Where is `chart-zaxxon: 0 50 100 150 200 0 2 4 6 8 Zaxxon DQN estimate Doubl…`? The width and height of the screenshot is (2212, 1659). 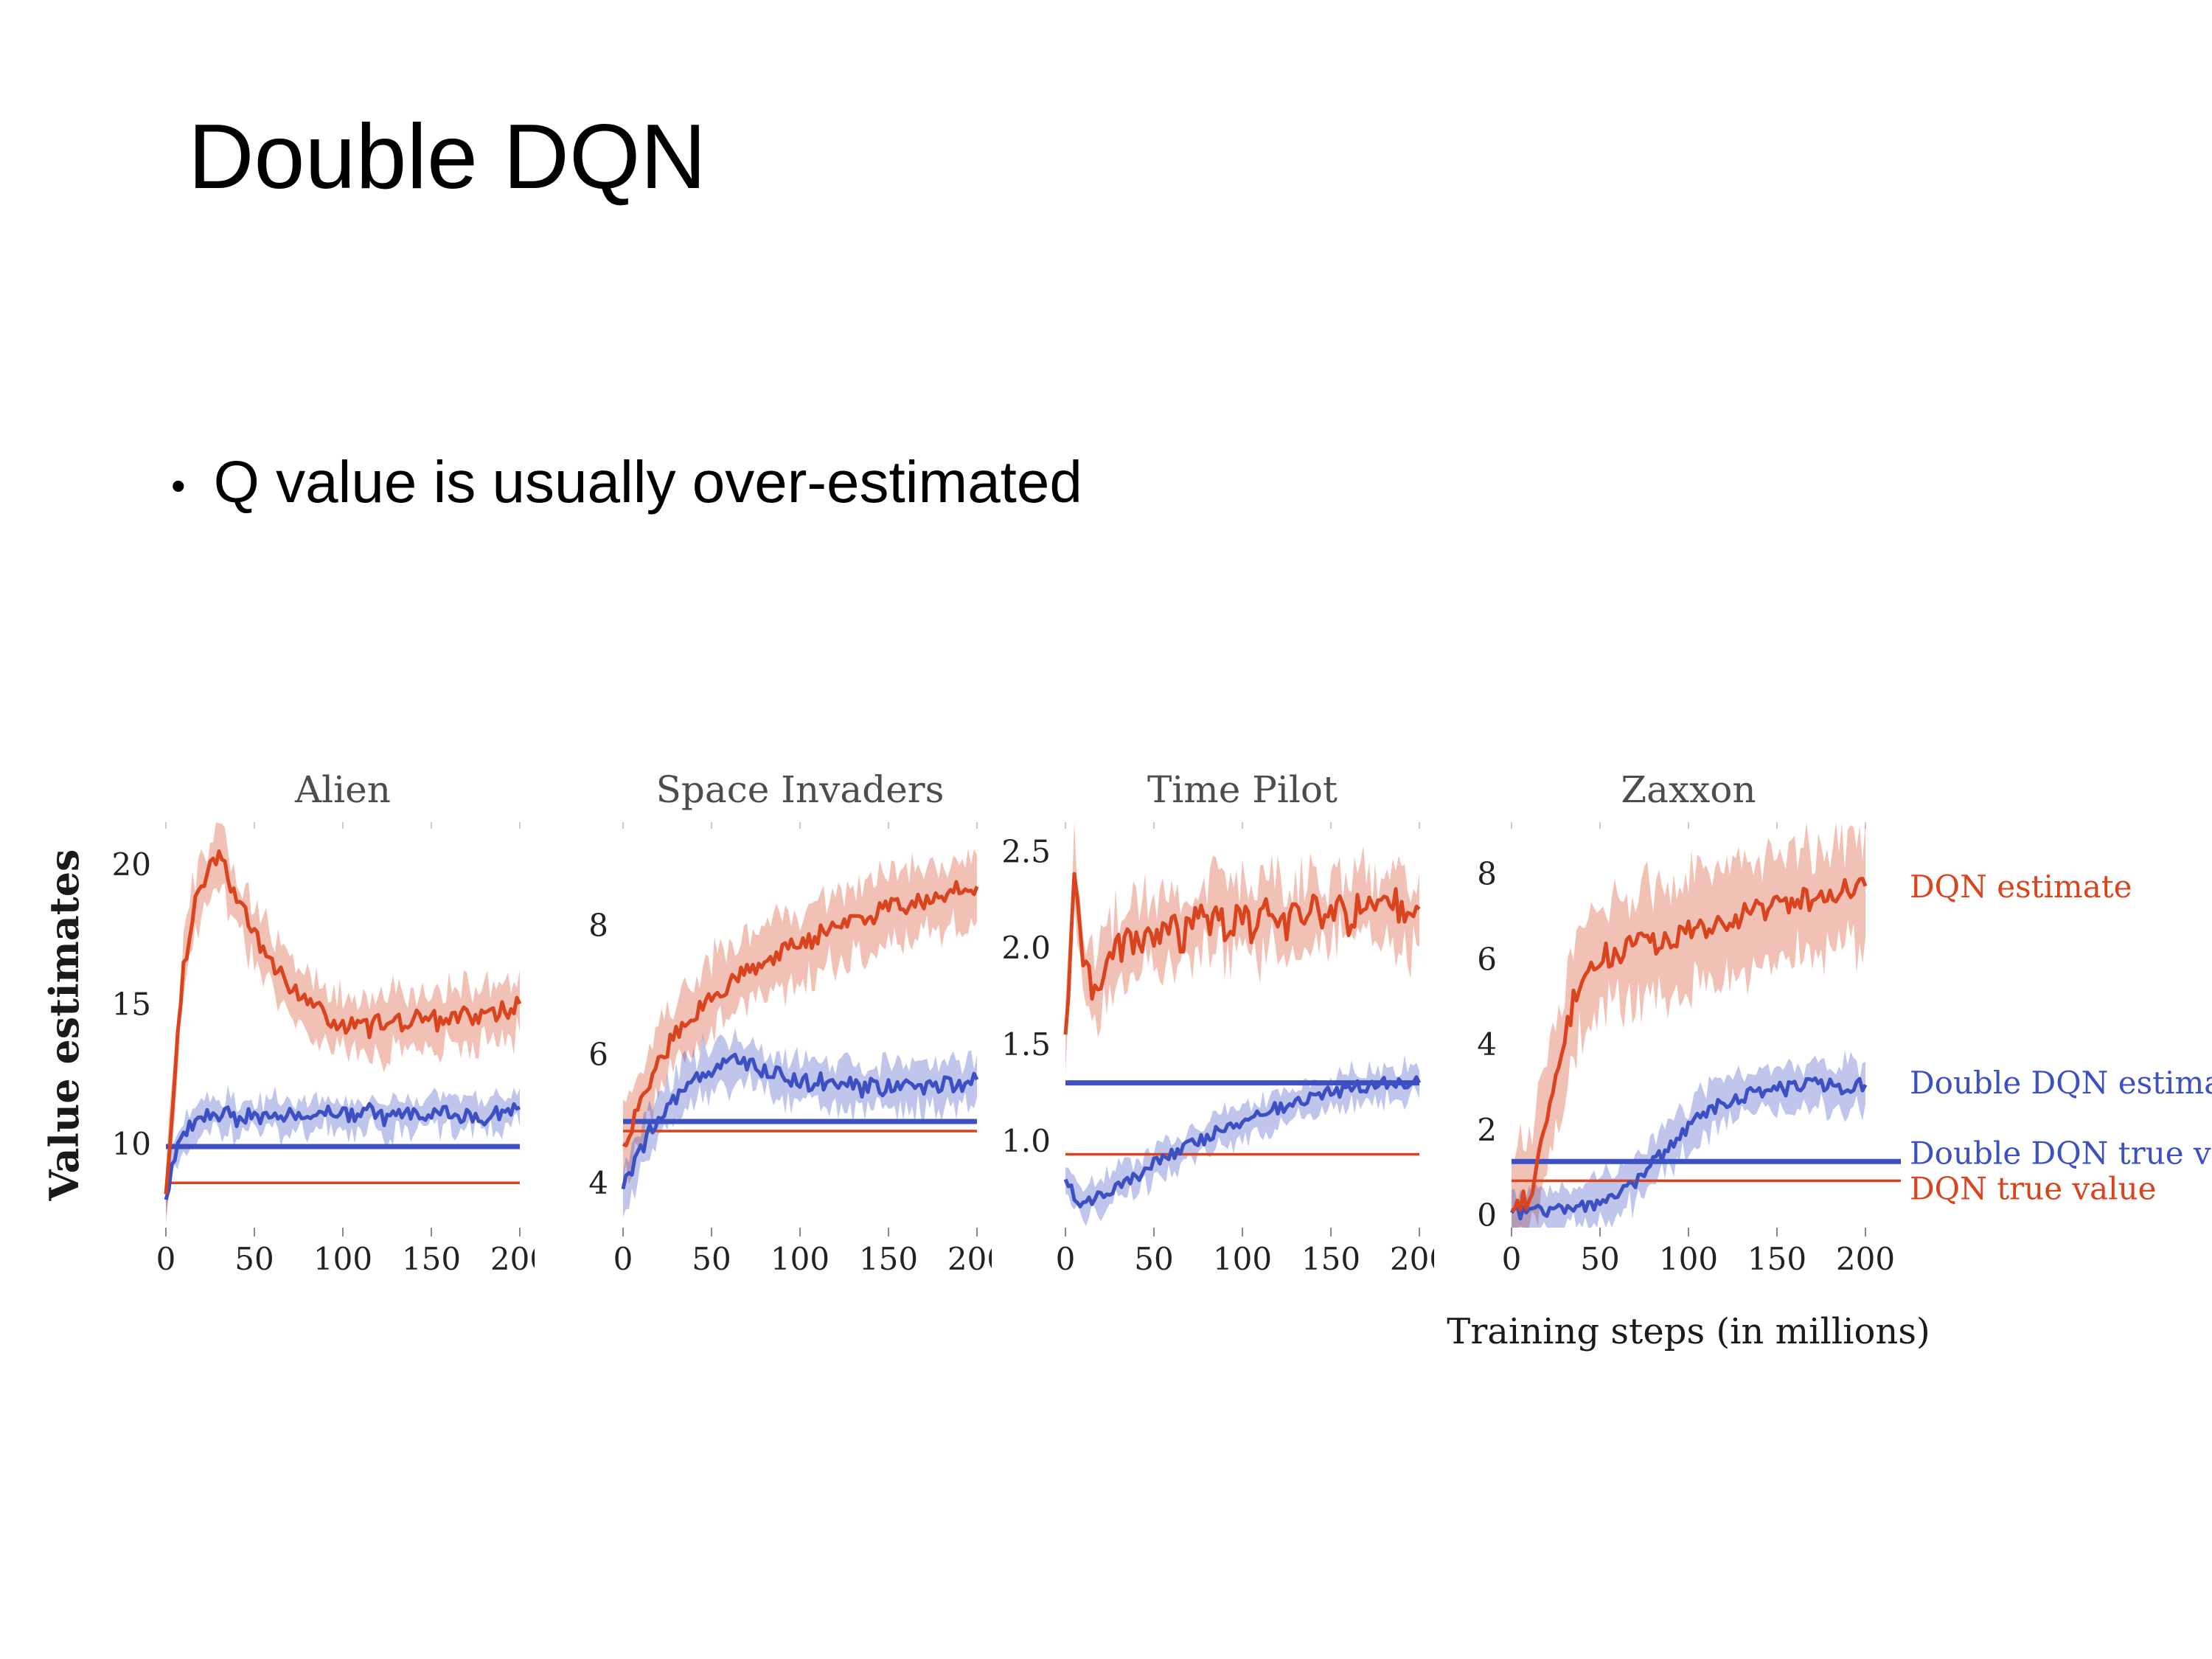 chart-zaxxon: 0 50 100 150 200 0 2 4 6 8 Zaxxon DQN estimate Doubl… is located at coordinates (1817, 1030).